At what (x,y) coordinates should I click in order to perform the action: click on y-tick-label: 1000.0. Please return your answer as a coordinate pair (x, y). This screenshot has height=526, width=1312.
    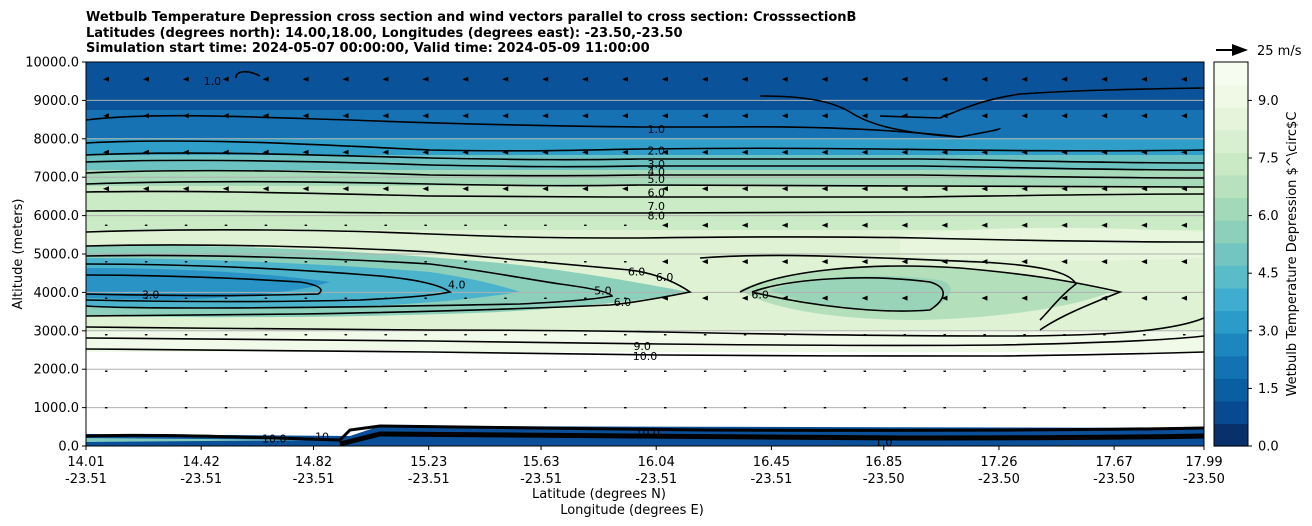
    Looking at the image, I should click on (57, 408).